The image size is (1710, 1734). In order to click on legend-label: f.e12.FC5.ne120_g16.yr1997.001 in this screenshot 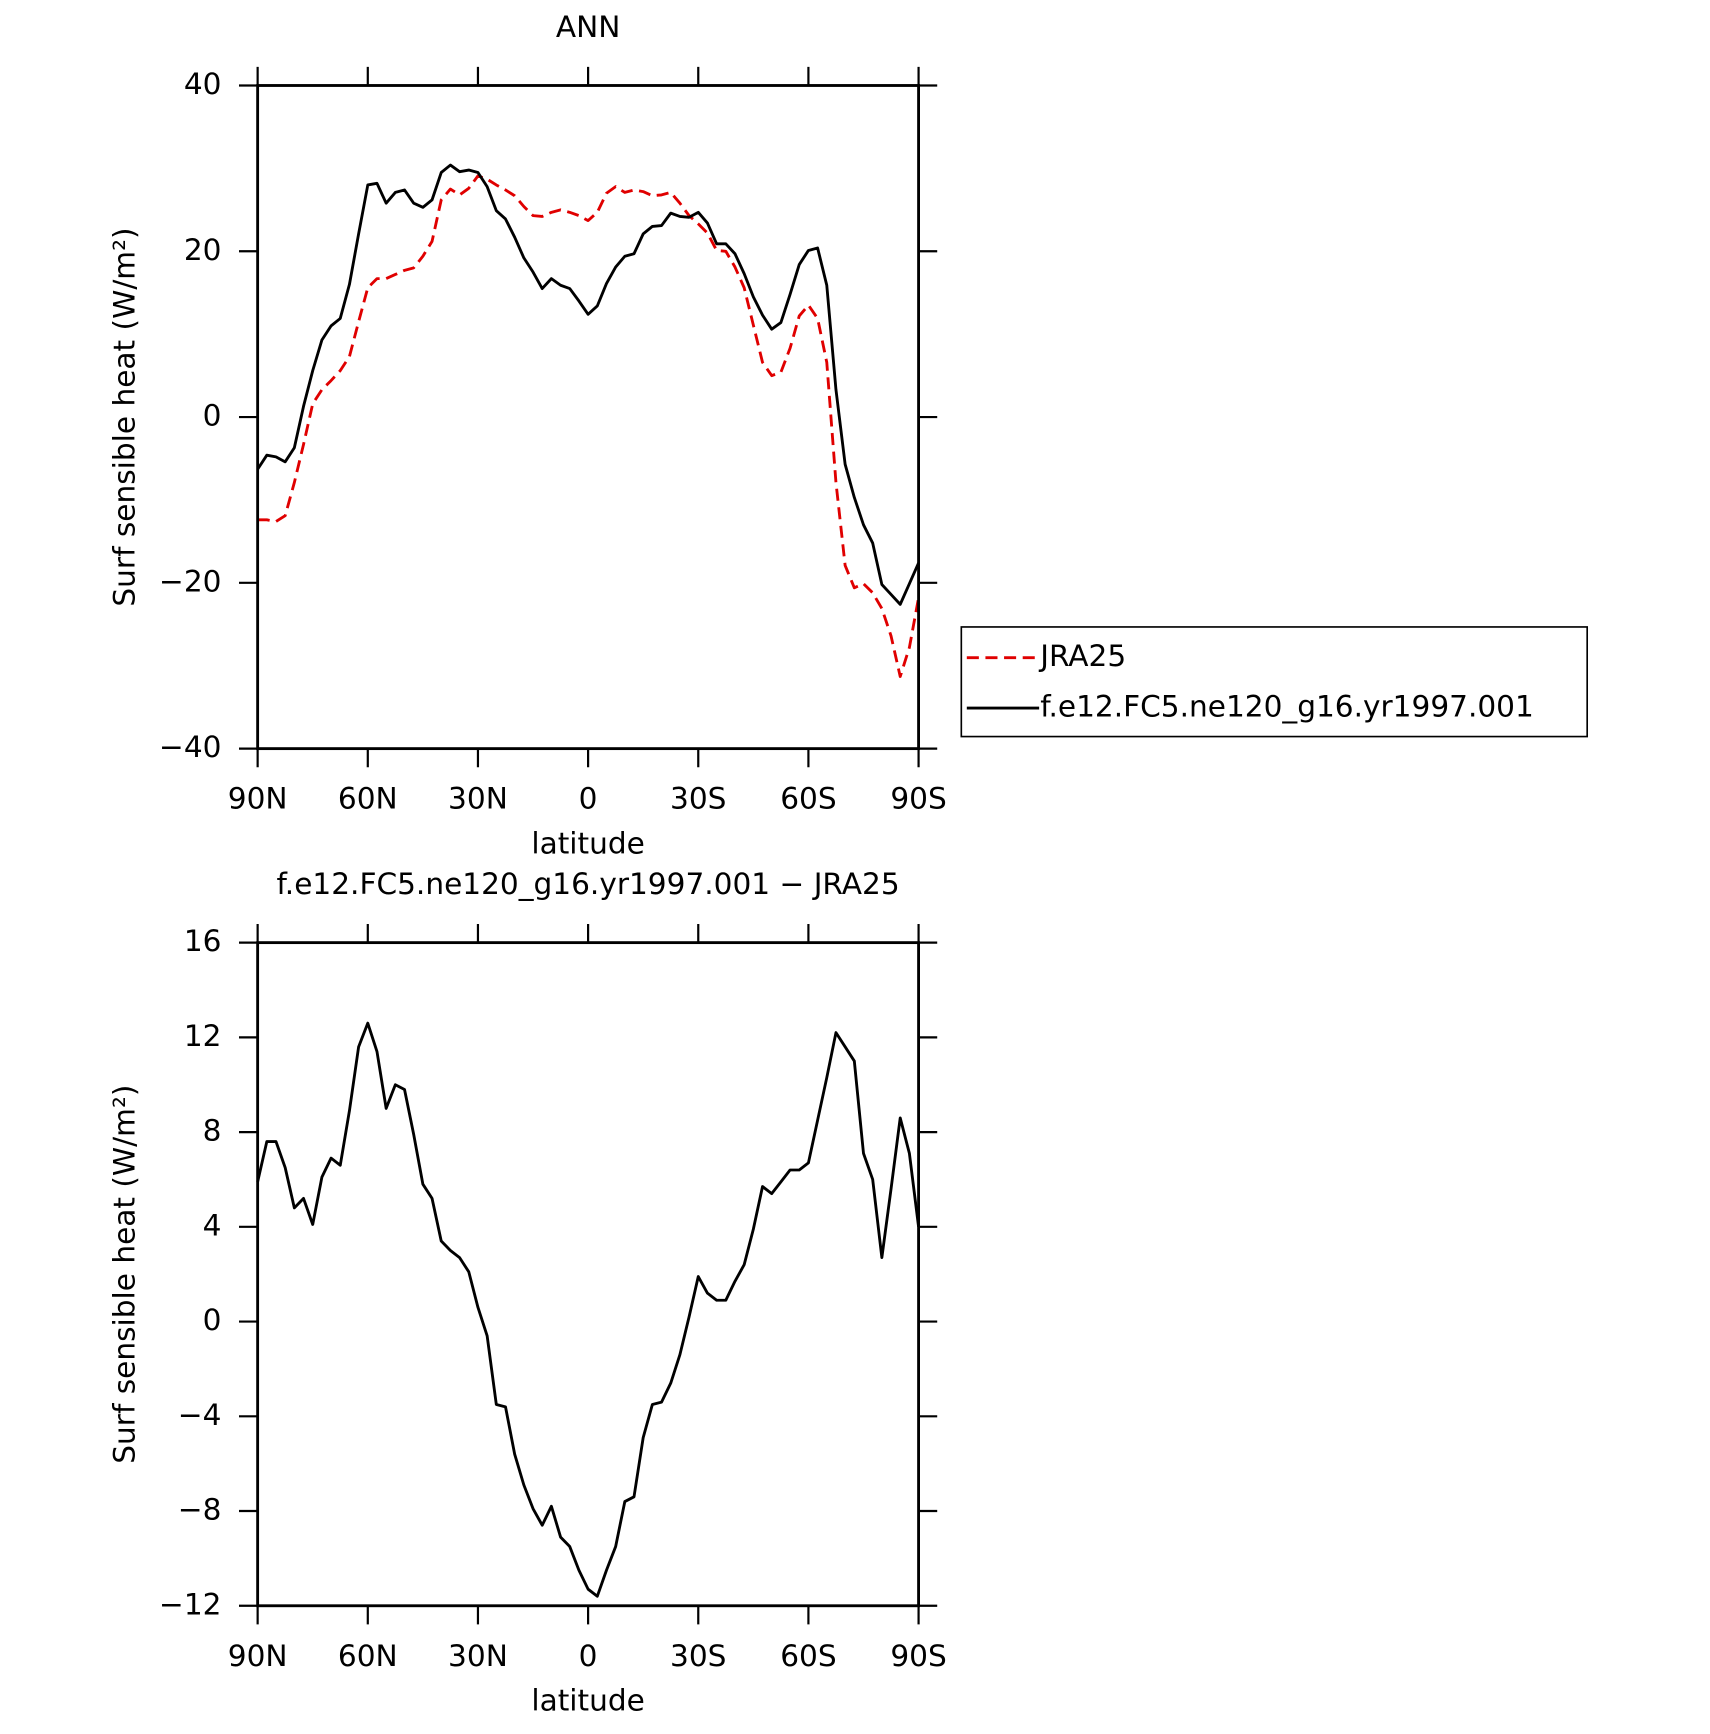, I will do `click(1287, 707)`.